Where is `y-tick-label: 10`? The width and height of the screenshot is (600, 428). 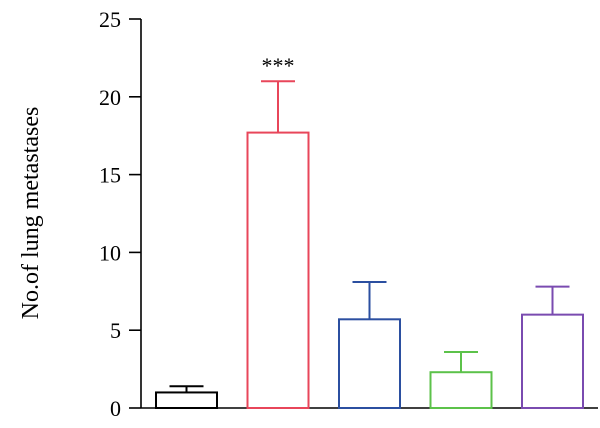 y-tick-label: 10 is located at coordinates (110, 252).